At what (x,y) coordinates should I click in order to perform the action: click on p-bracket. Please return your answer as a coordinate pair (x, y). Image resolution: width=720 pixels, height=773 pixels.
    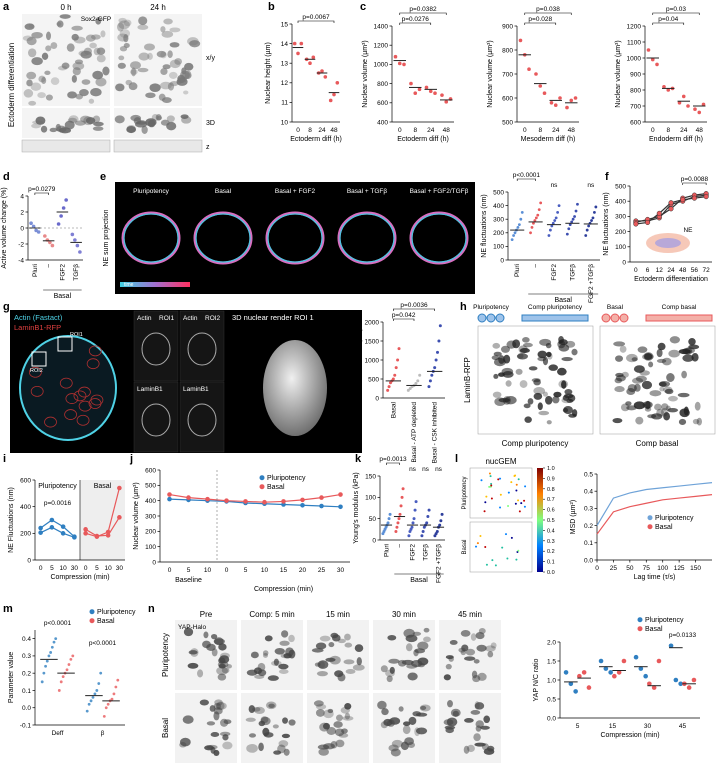
    Looking at the image, I should click on (676, 13).